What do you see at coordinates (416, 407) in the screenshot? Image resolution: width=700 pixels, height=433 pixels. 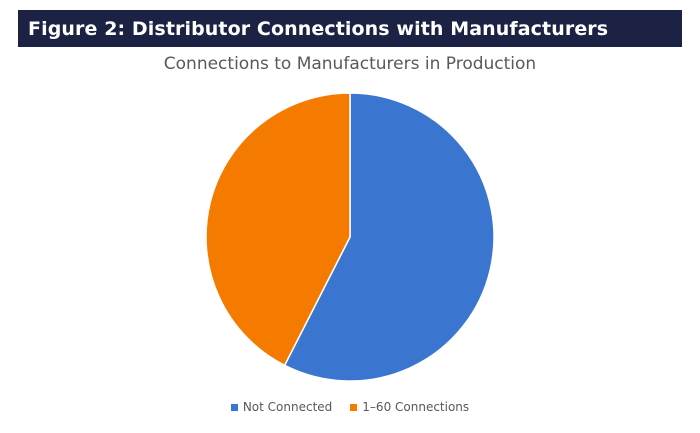 I see `legend-label-1-60-connections: 1–60 Connections` at bounding box center [416, 407].